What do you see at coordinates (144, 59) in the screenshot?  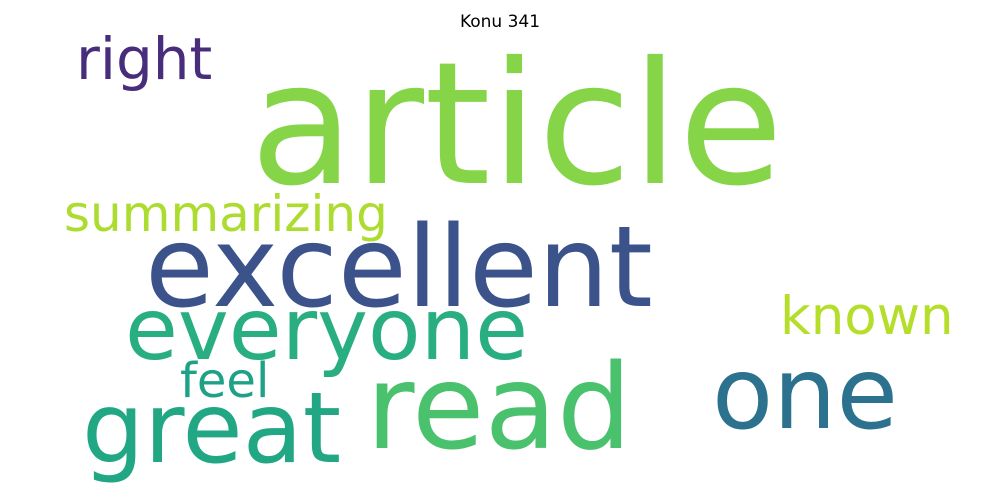 I see `word-right: right` at bounding box center [144, 59].